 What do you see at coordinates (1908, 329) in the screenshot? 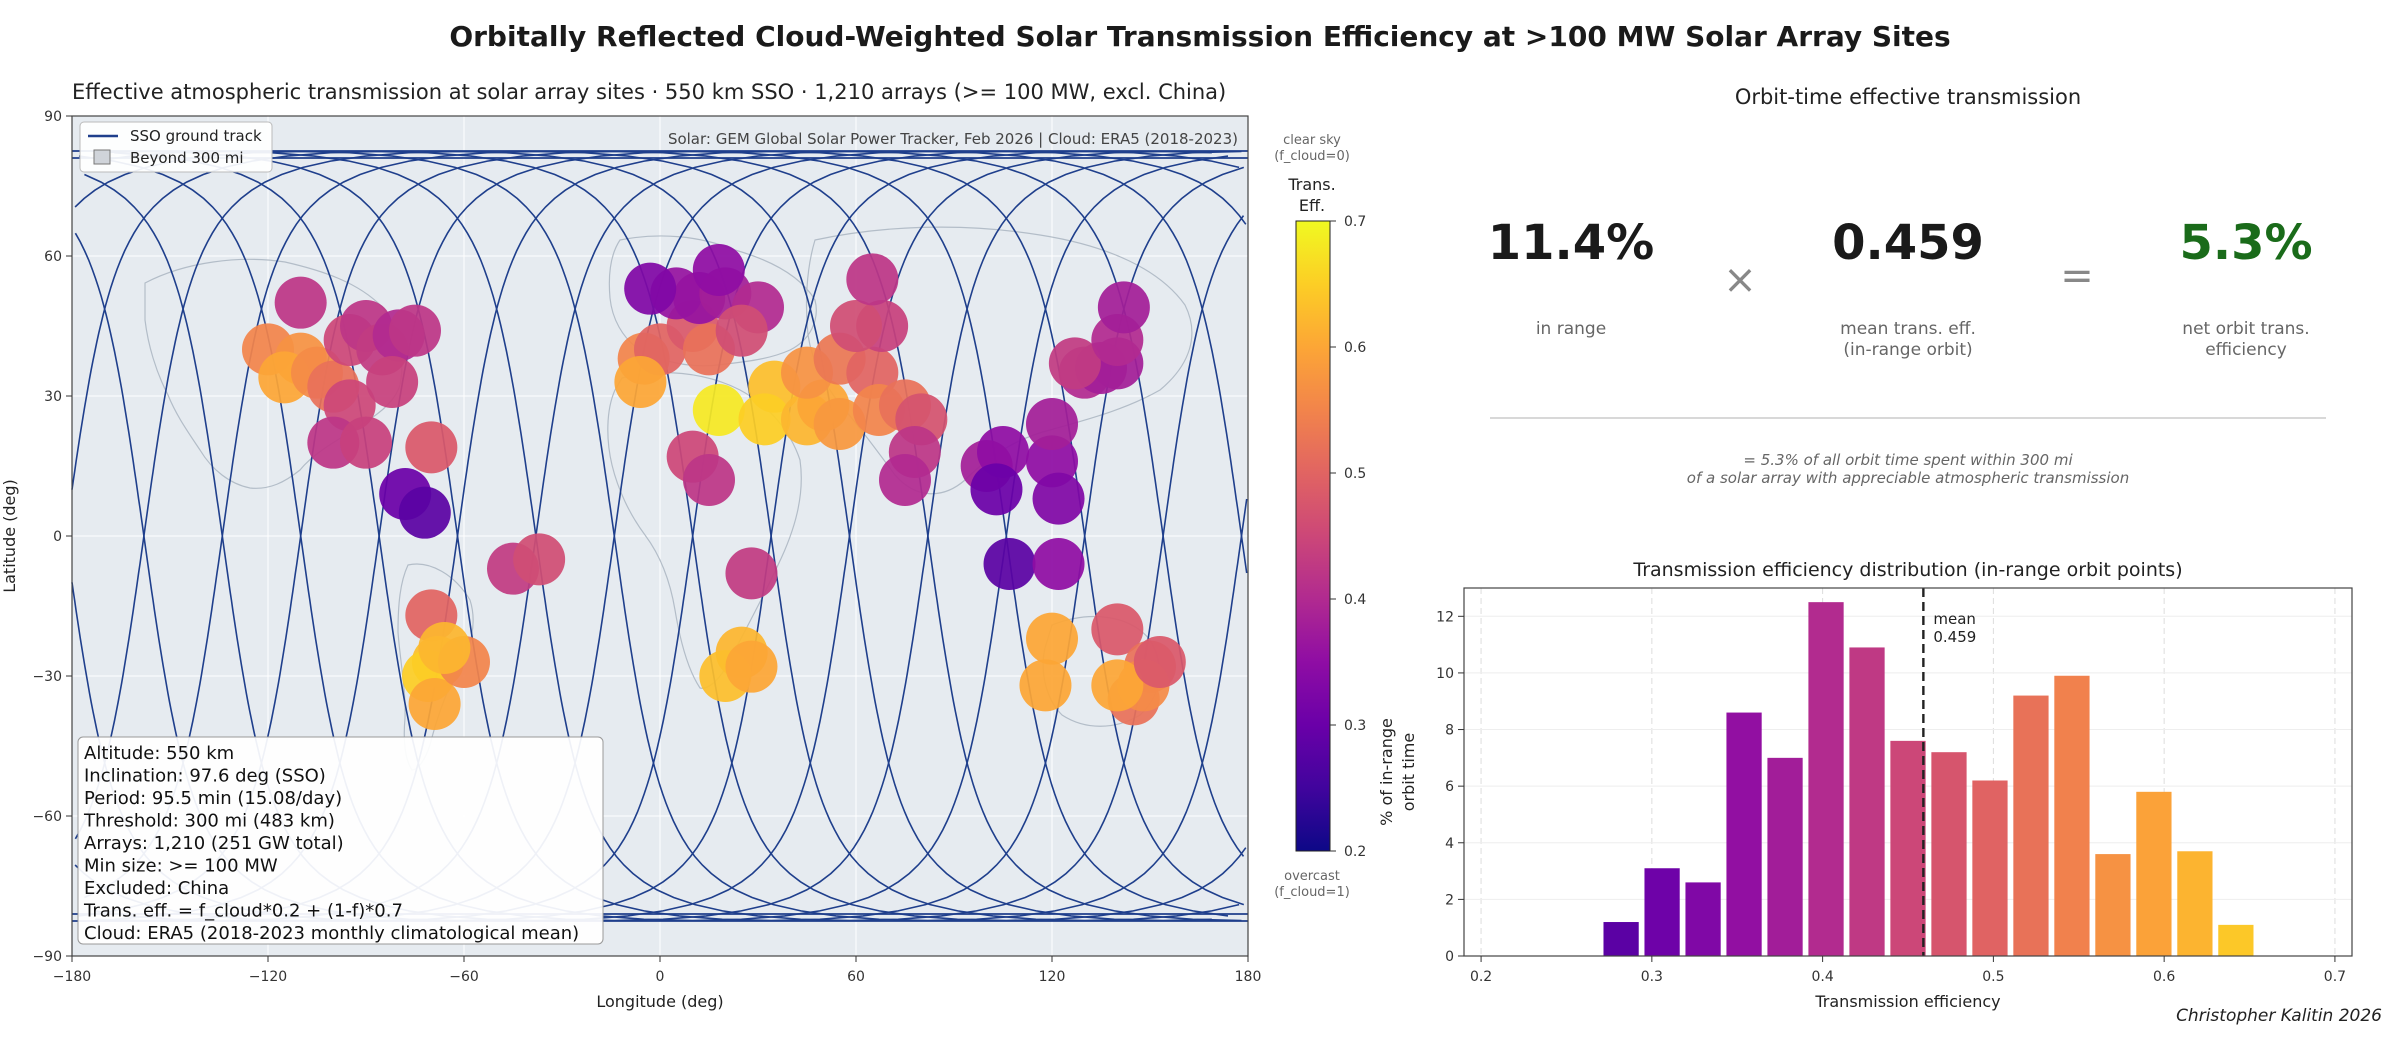
I see `mean-label-1: mean trans. eff.` at bounding box center [1908, 329].